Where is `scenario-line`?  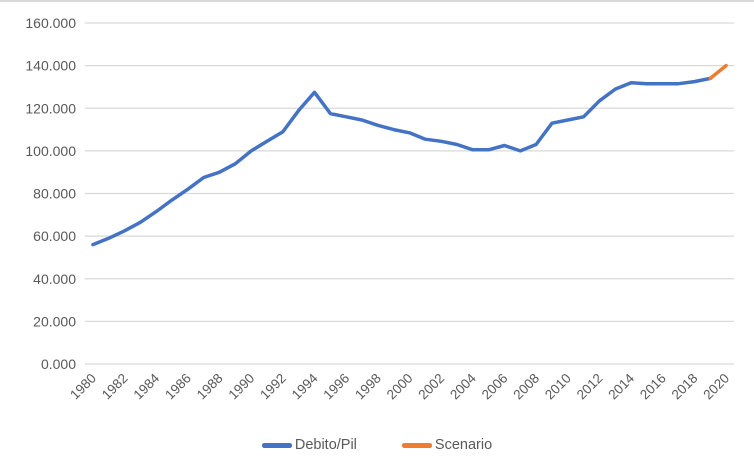 scenario-line is located at coordinates (718, 72).